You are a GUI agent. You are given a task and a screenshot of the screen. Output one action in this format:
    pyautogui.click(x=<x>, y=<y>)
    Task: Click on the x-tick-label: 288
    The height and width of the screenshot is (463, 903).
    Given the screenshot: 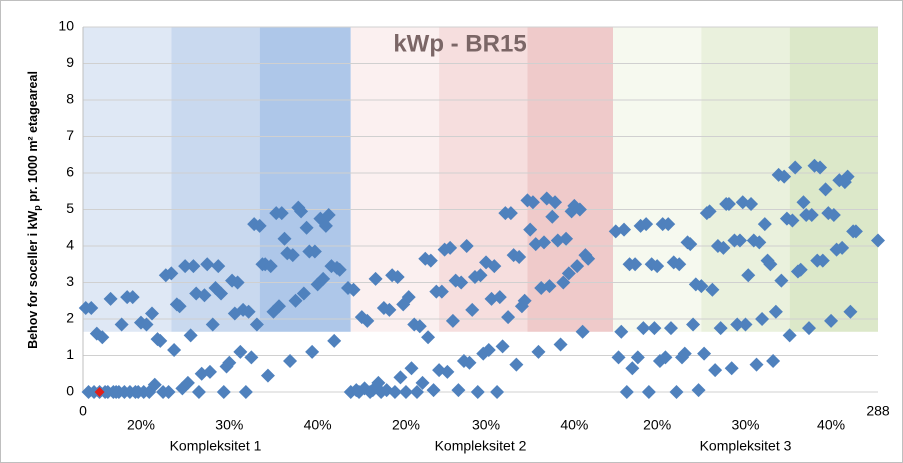 What is the action you would take?
    pyautogui.click(x=878, y=411)
    